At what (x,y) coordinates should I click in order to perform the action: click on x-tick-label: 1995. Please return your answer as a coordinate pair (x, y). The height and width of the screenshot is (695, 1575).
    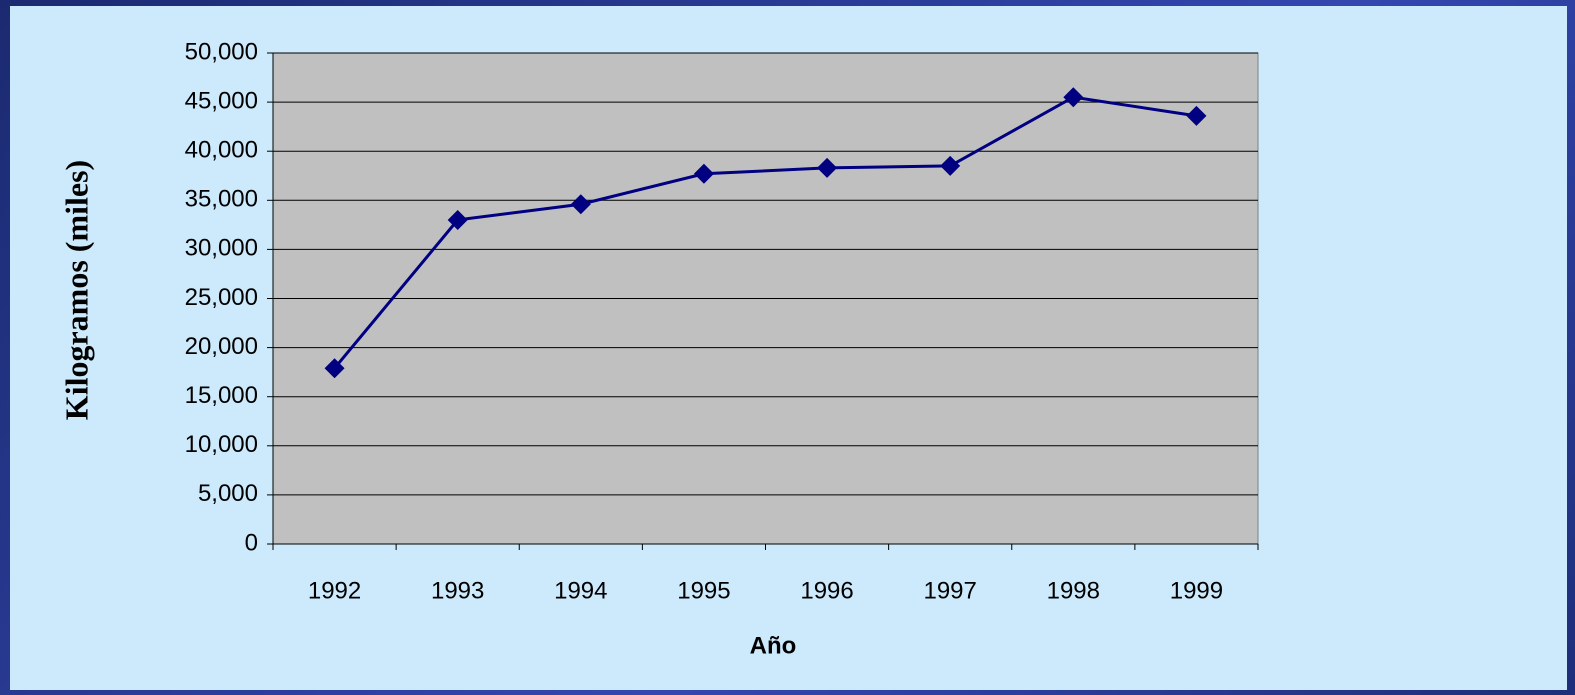
    Looking at the image, I should click on (703, 590).